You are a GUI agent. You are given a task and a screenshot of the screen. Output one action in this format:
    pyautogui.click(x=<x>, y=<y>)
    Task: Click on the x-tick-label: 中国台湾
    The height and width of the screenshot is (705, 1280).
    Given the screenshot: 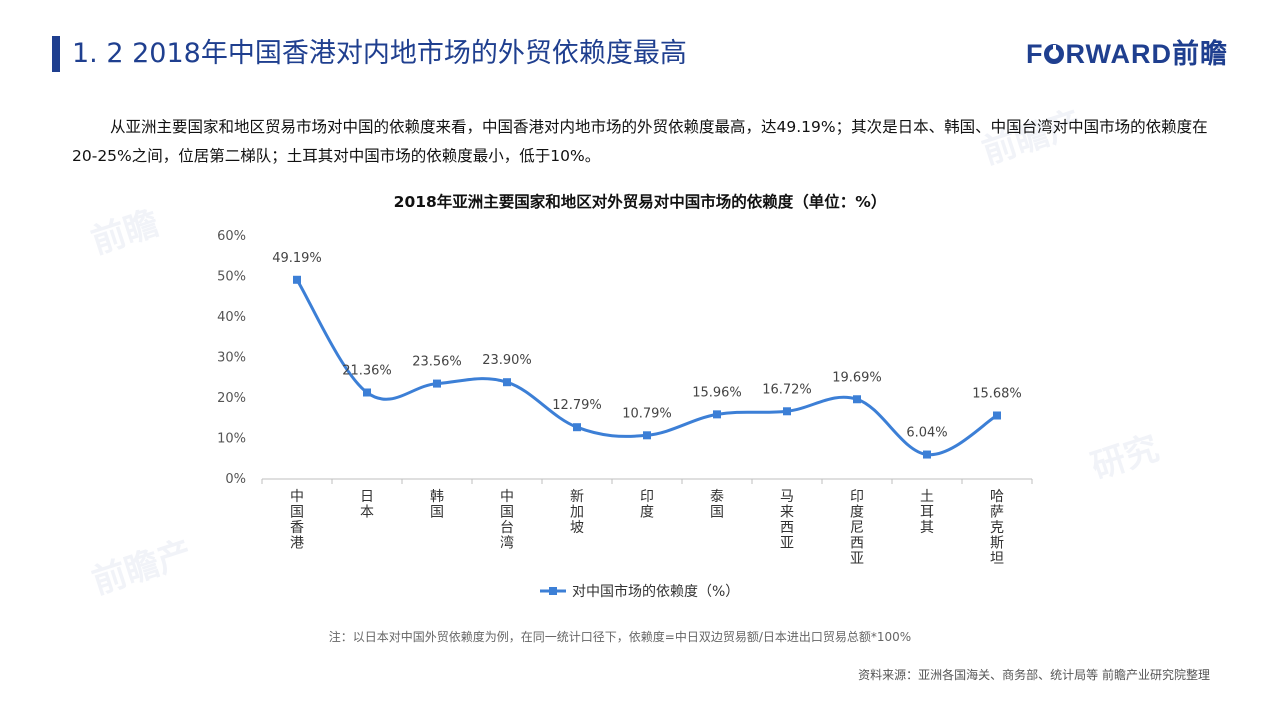 What is the action you would take?
    pyautogui.click(x=507, y=520)
    